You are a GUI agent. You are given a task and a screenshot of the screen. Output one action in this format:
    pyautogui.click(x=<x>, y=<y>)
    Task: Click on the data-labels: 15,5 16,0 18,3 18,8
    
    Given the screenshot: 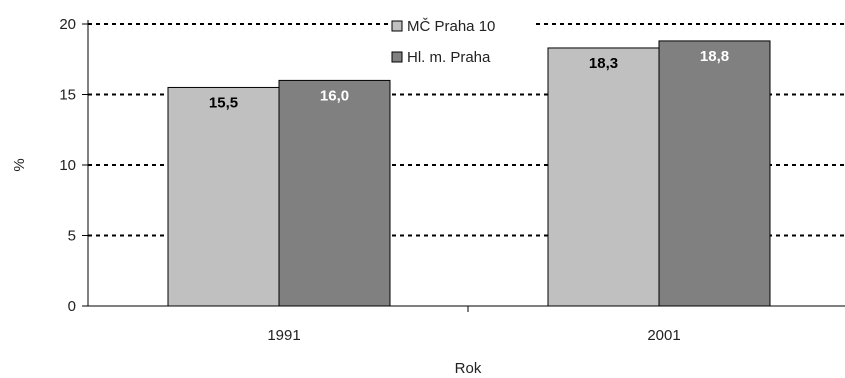 What is the action you would take?
    pyautogui.click(x=469, y=80)
    